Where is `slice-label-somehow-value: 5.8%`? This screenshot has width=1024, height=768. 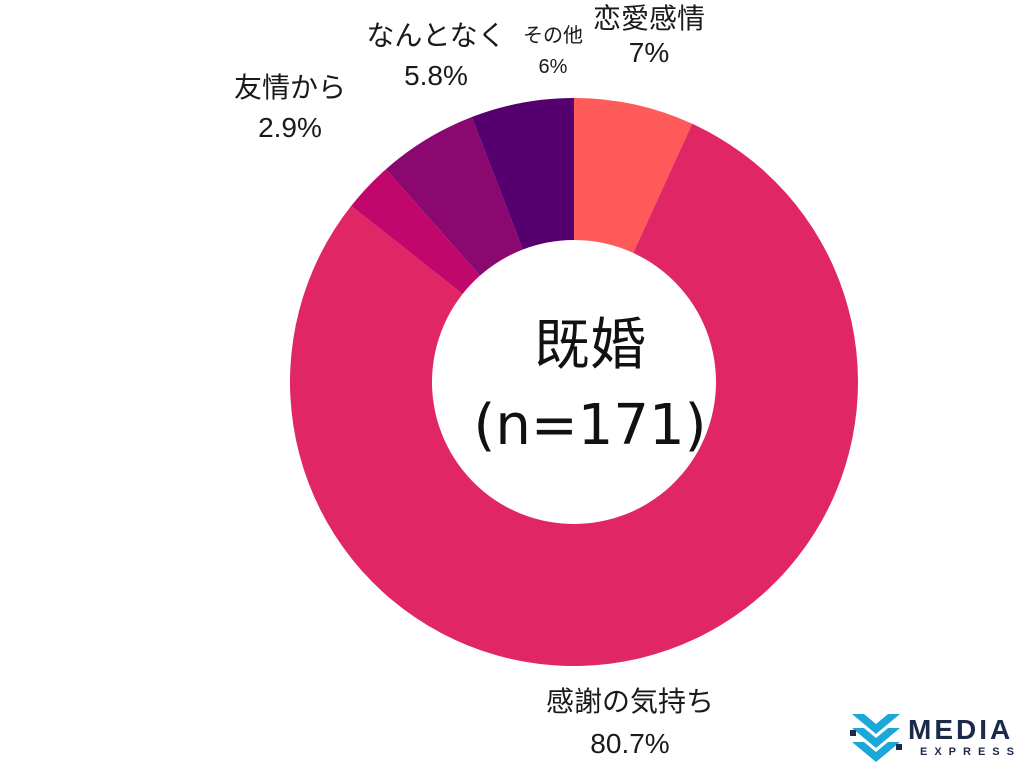 slice-label-somehow-value: 5.8% is located at coordinates (436, 75).